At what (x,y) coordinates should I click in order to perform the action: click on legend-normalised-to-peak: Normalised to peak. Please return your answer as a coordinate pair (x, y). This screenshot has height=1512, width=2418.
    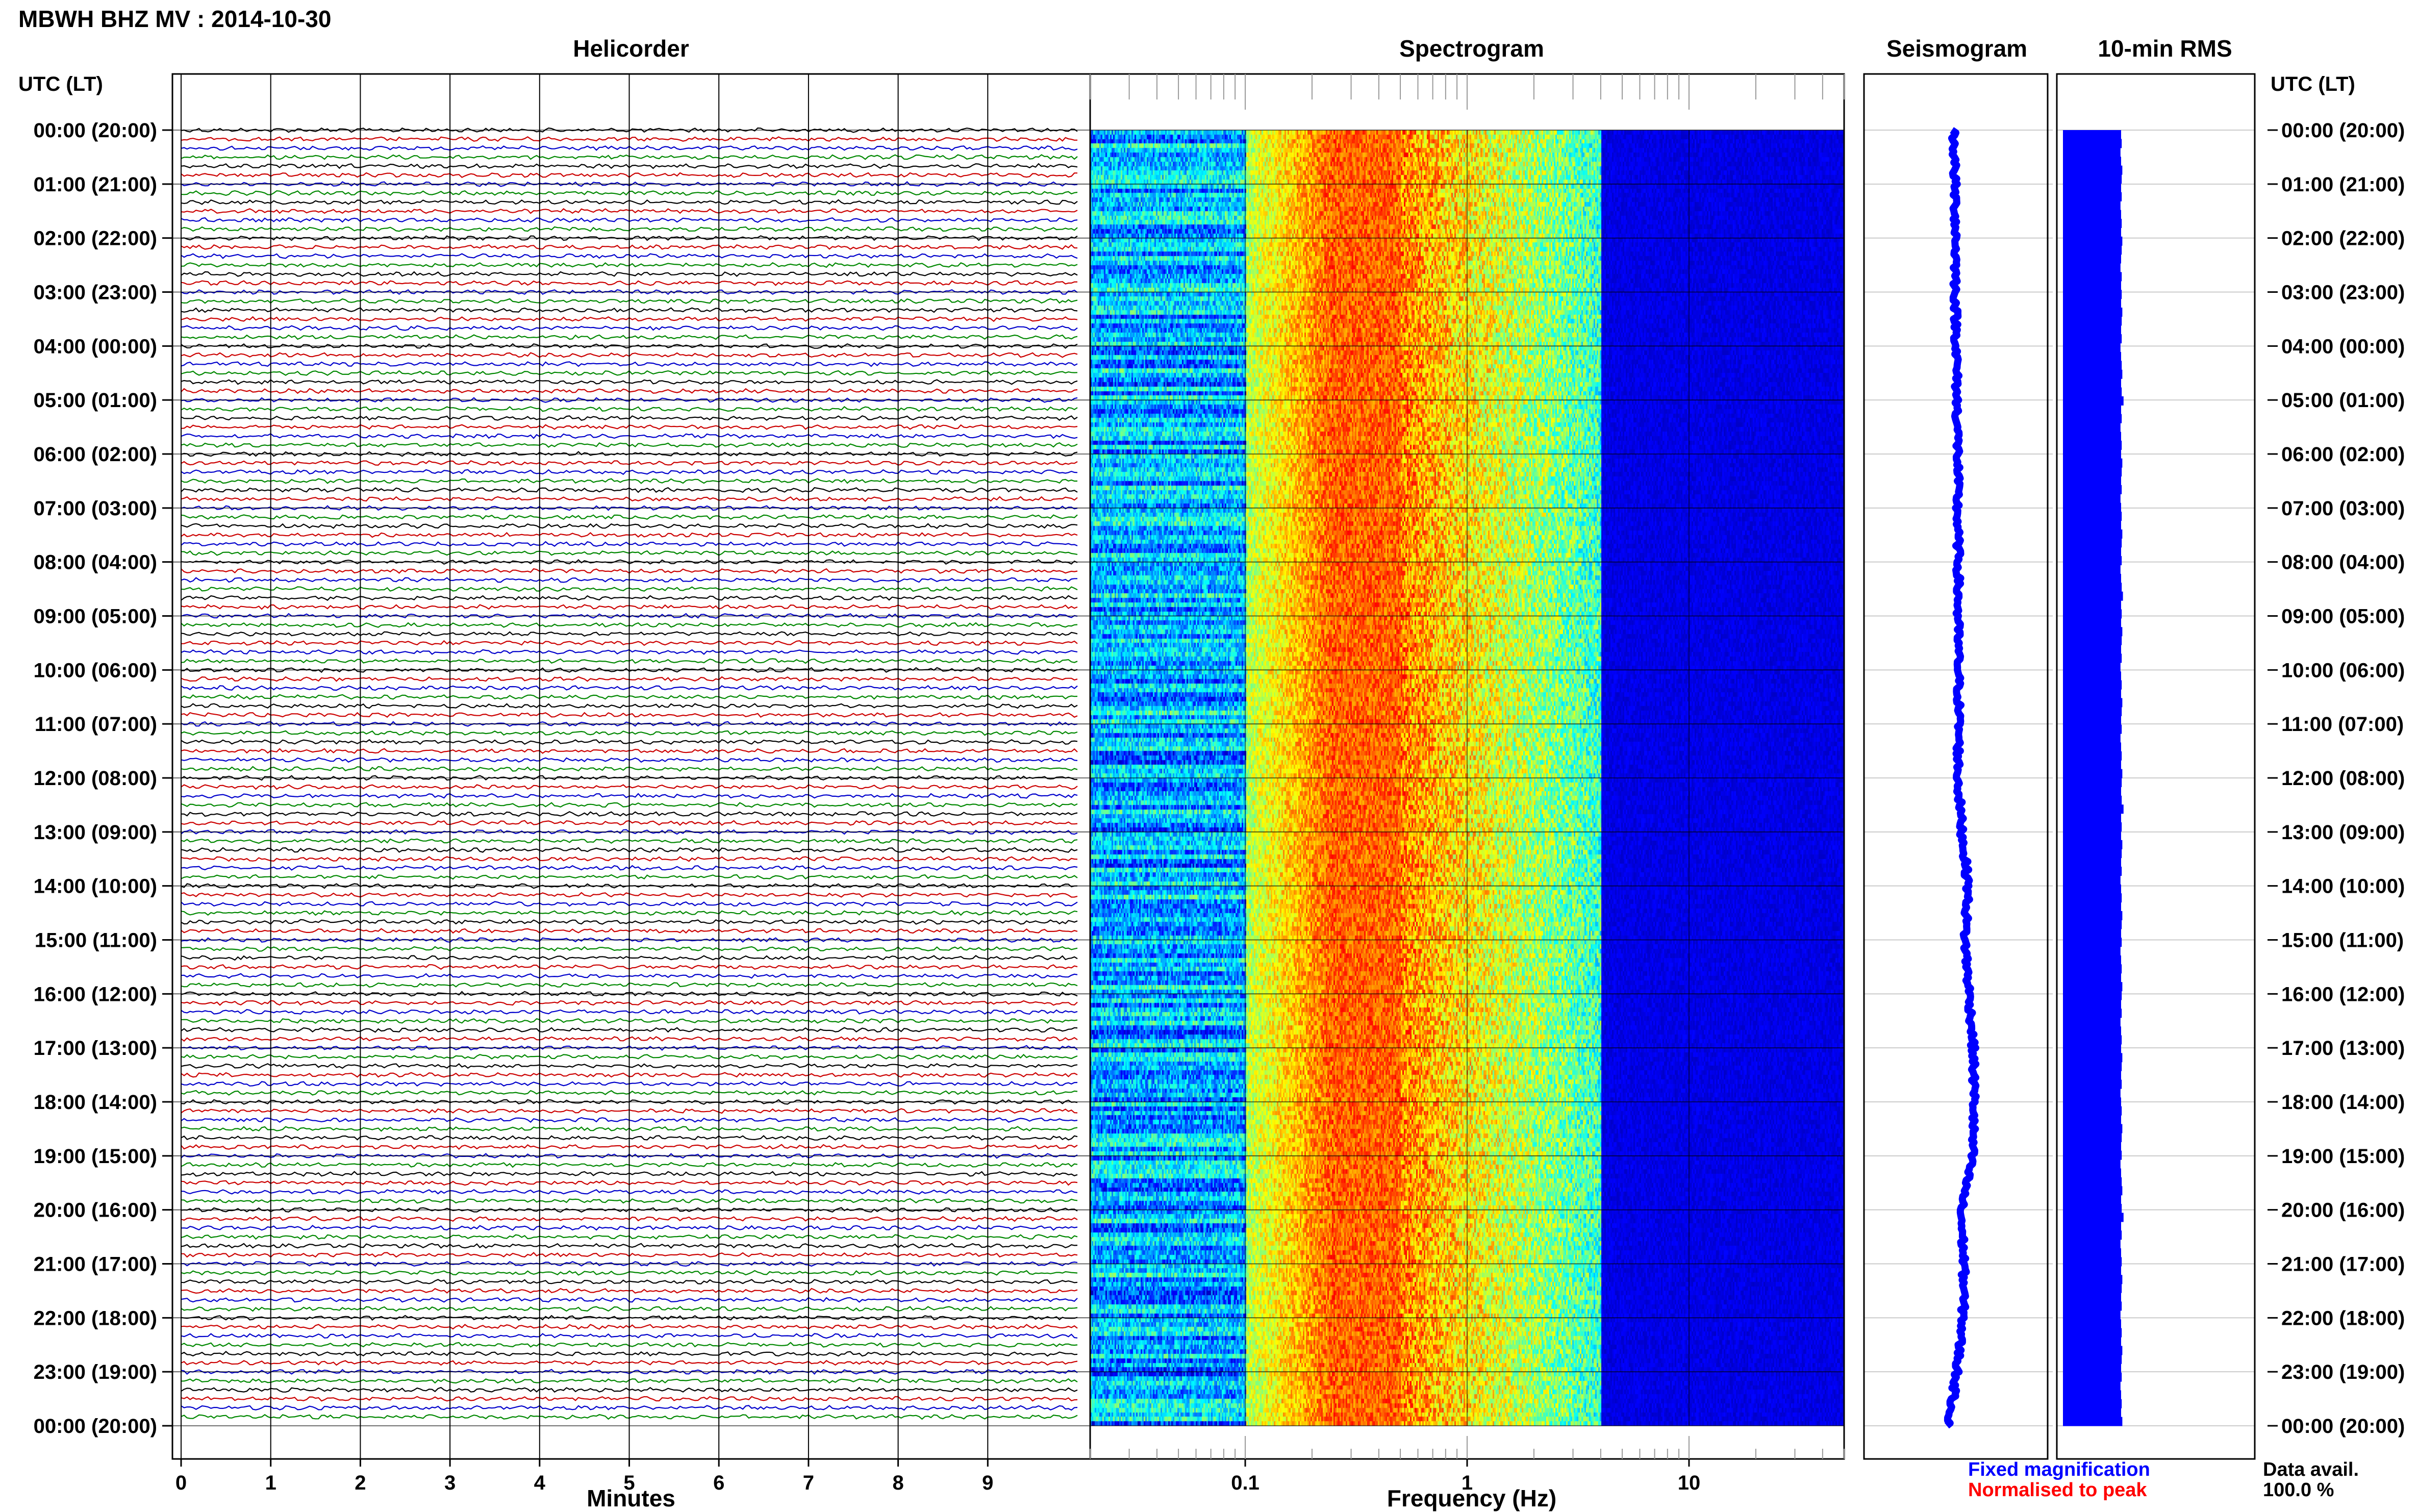
    Looking at the image, I should click on (2058, 1490).